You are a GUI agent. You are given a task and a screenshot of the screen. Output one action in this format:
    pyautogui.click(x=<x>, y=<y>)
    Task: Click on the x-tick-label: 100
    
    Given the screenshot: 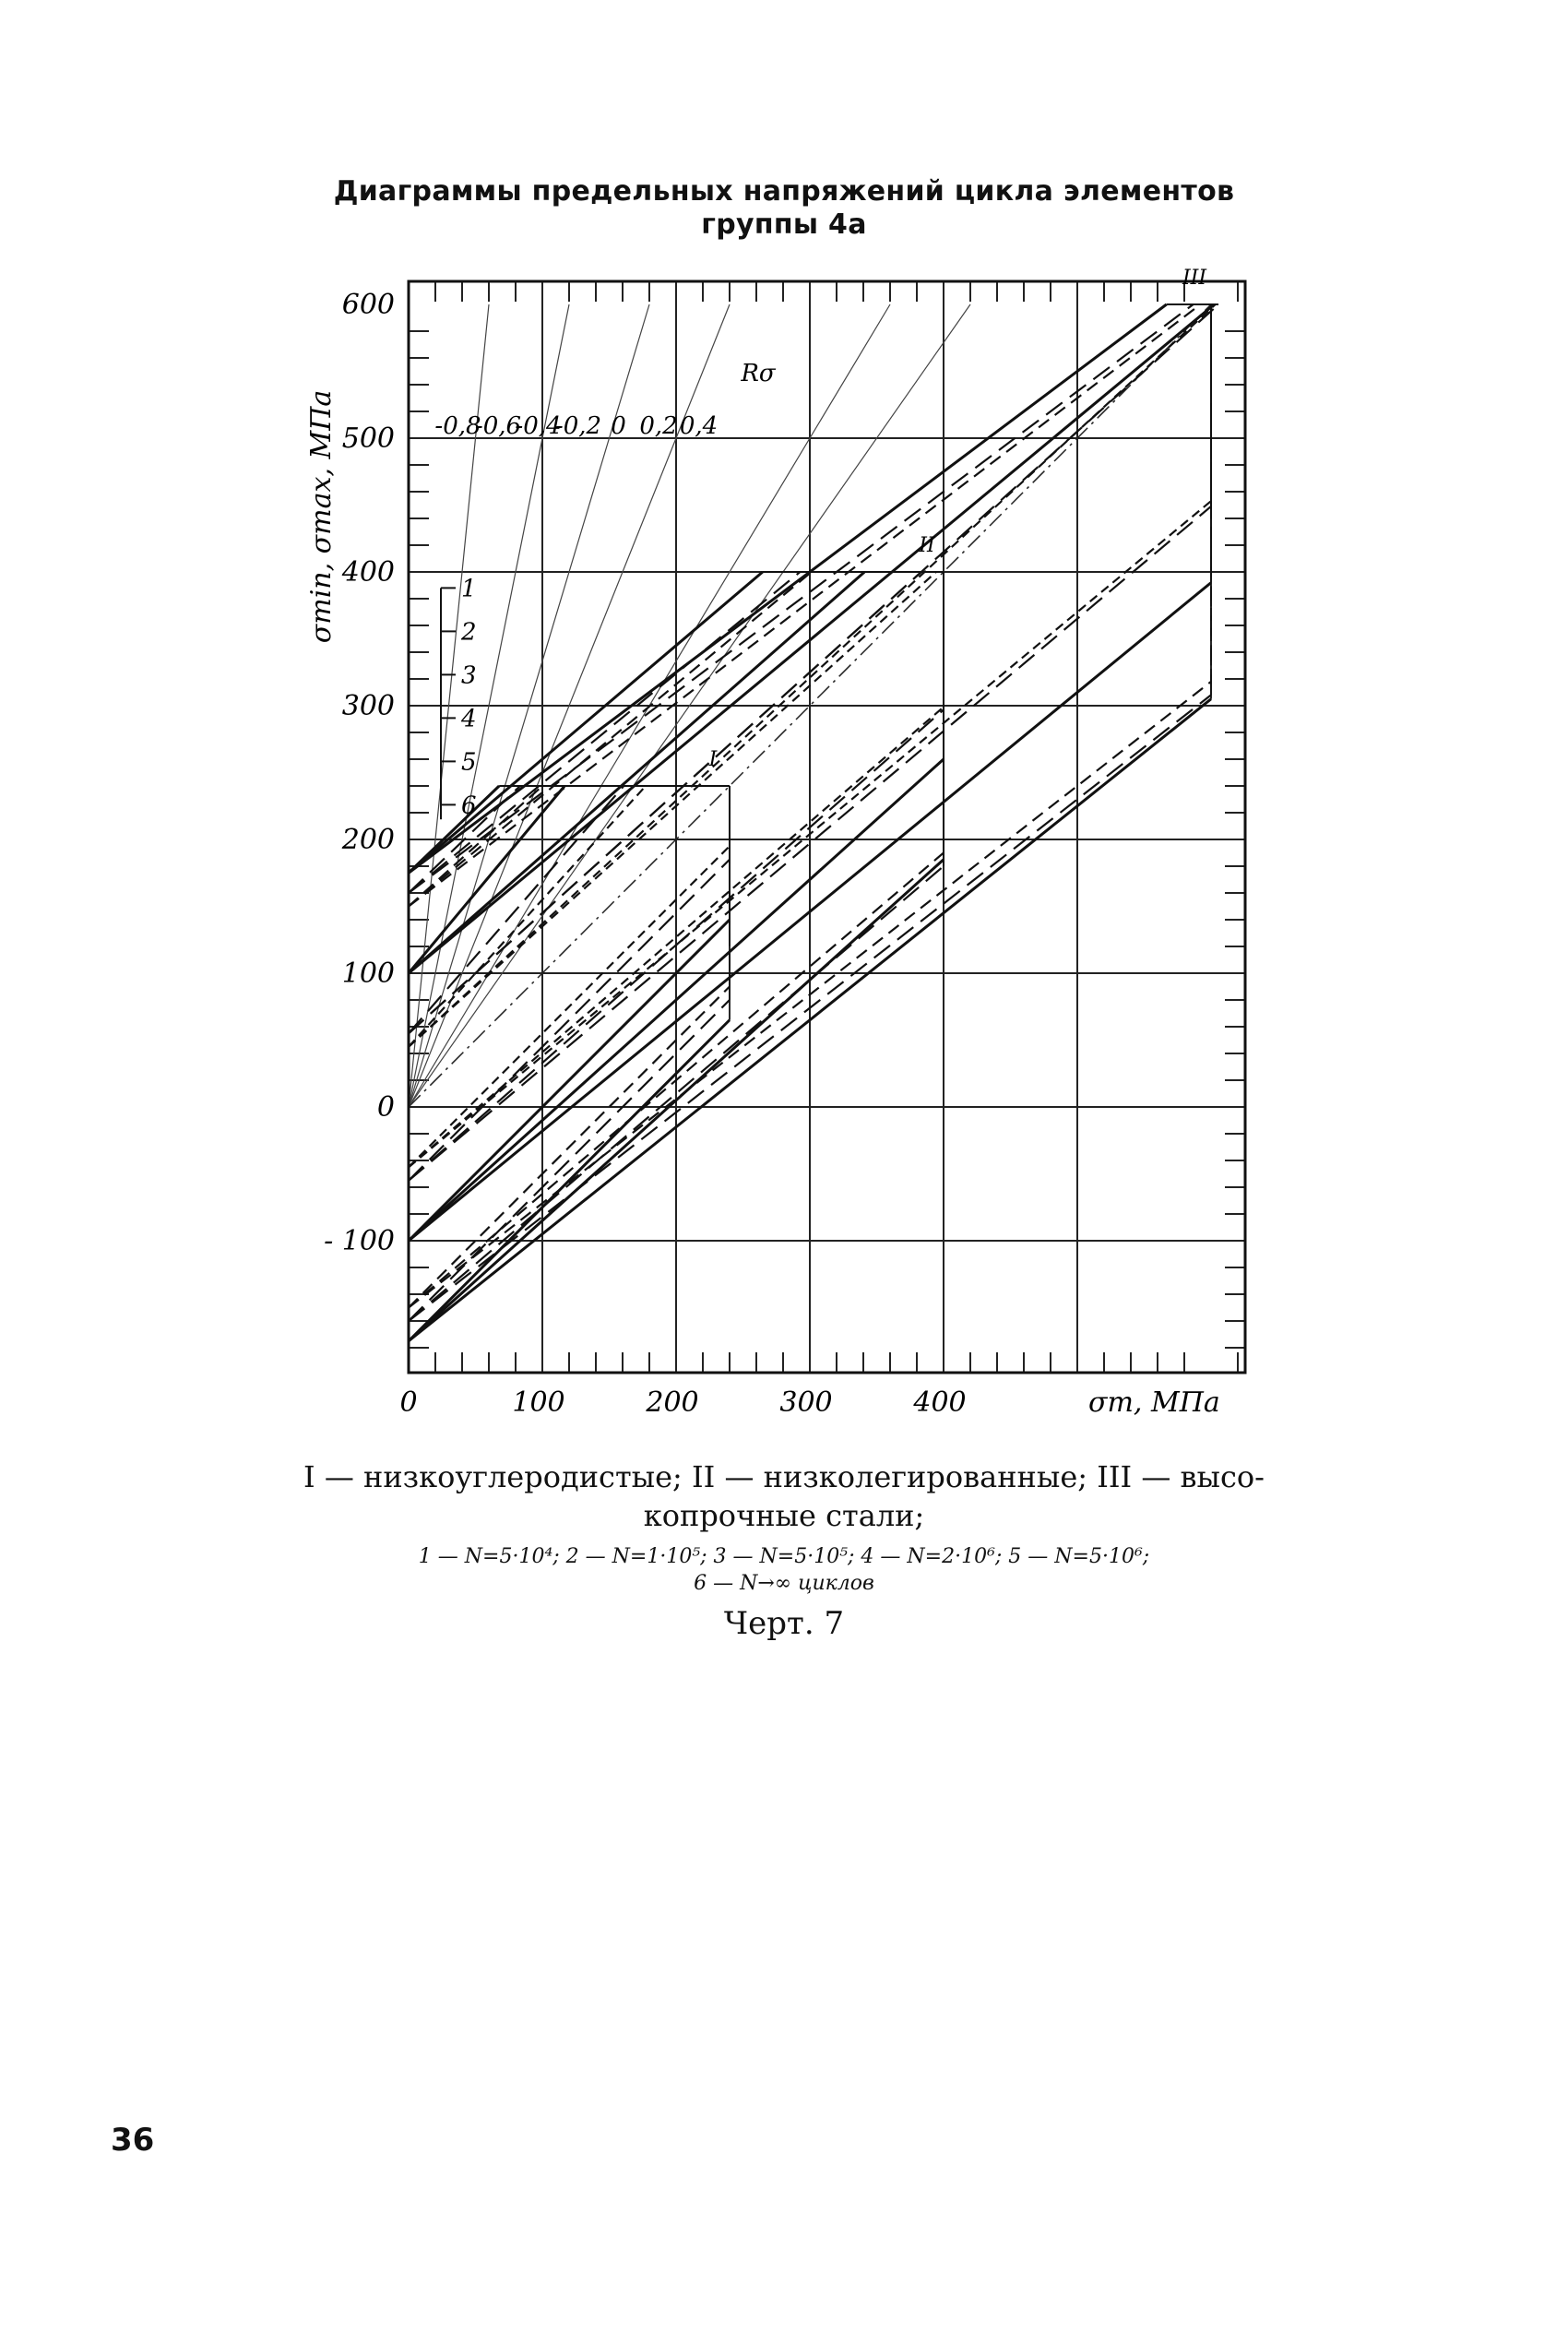 What is the action you would take?
    pyautogui.click(x=538, y=1403)
    